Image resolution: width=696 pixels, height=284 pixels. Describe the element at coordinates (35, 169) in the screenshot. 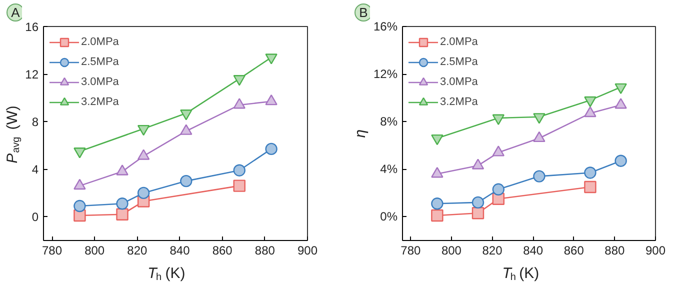

I see `y-tick-label: 4` at that location.